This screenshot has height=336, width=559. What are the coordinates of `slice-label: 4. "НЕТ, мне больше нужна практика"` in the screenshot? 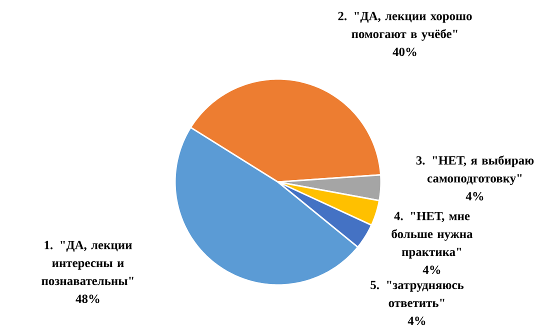 It's located at (432, 235).